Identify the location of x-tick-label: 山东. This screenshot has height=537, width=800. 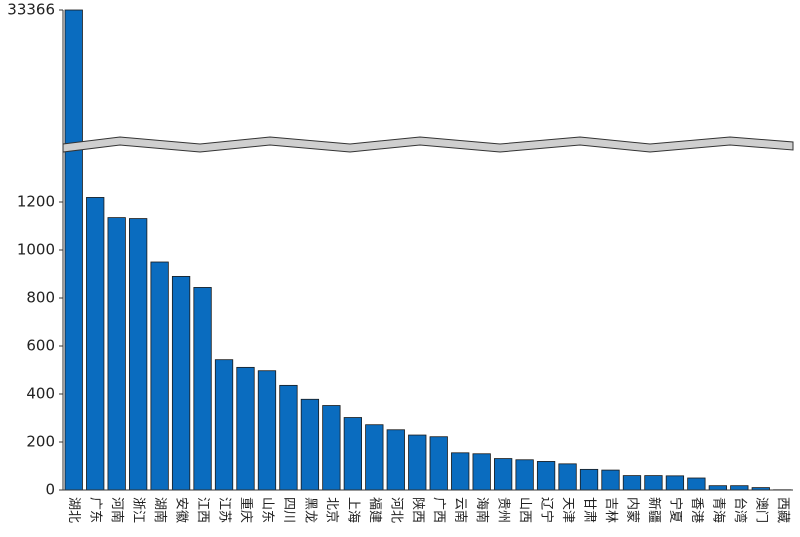
(266, 510).